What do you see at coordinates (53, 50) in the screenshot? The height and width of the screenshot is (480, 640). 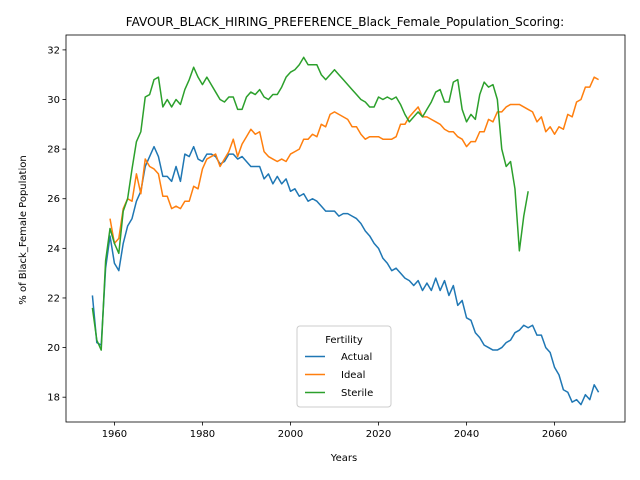 I see `y-tick-label: 32` at bounding box center [53, 50].